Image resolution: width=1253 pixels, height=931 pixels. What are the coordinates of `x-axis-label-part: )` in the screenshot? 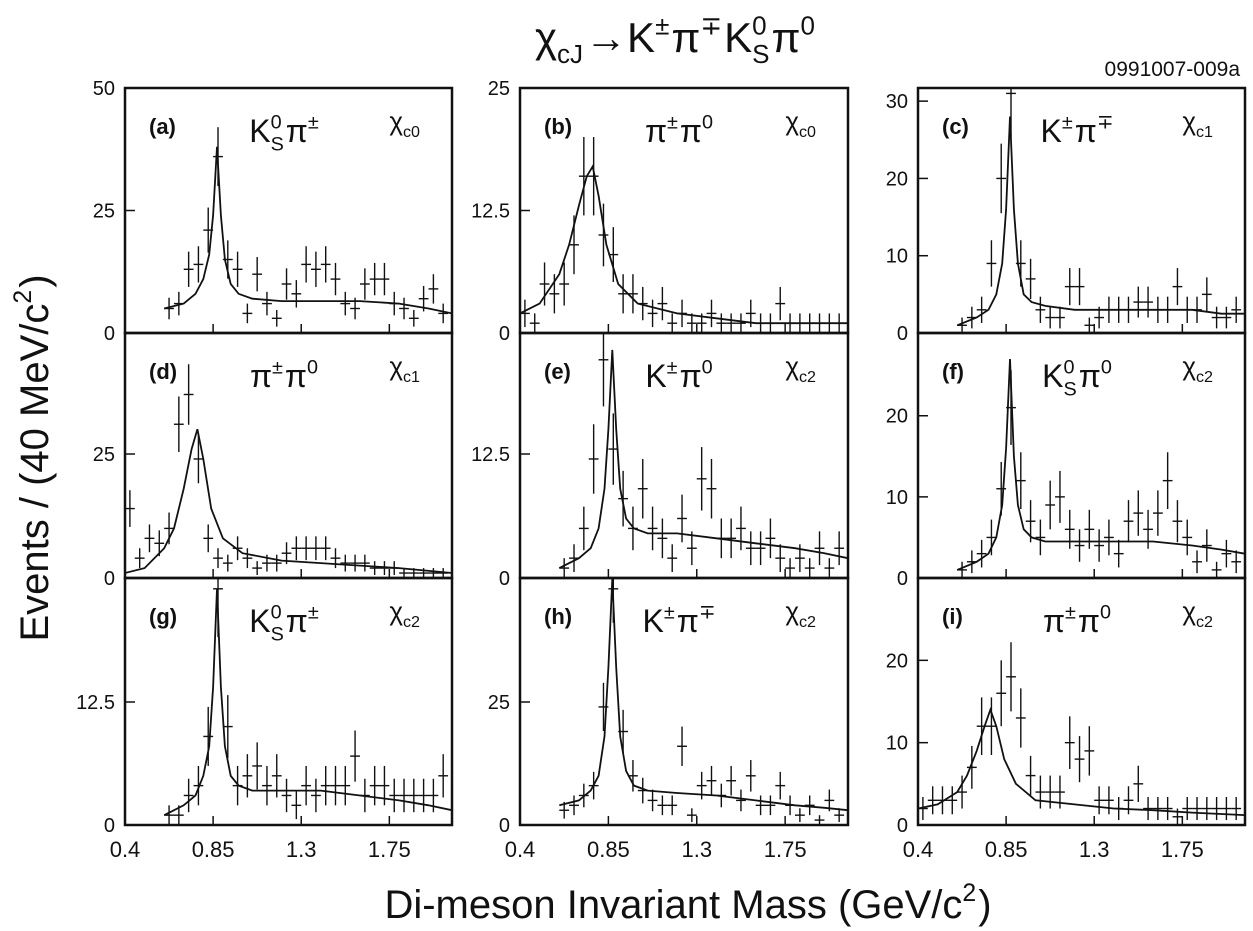 It's located at (984, 905).